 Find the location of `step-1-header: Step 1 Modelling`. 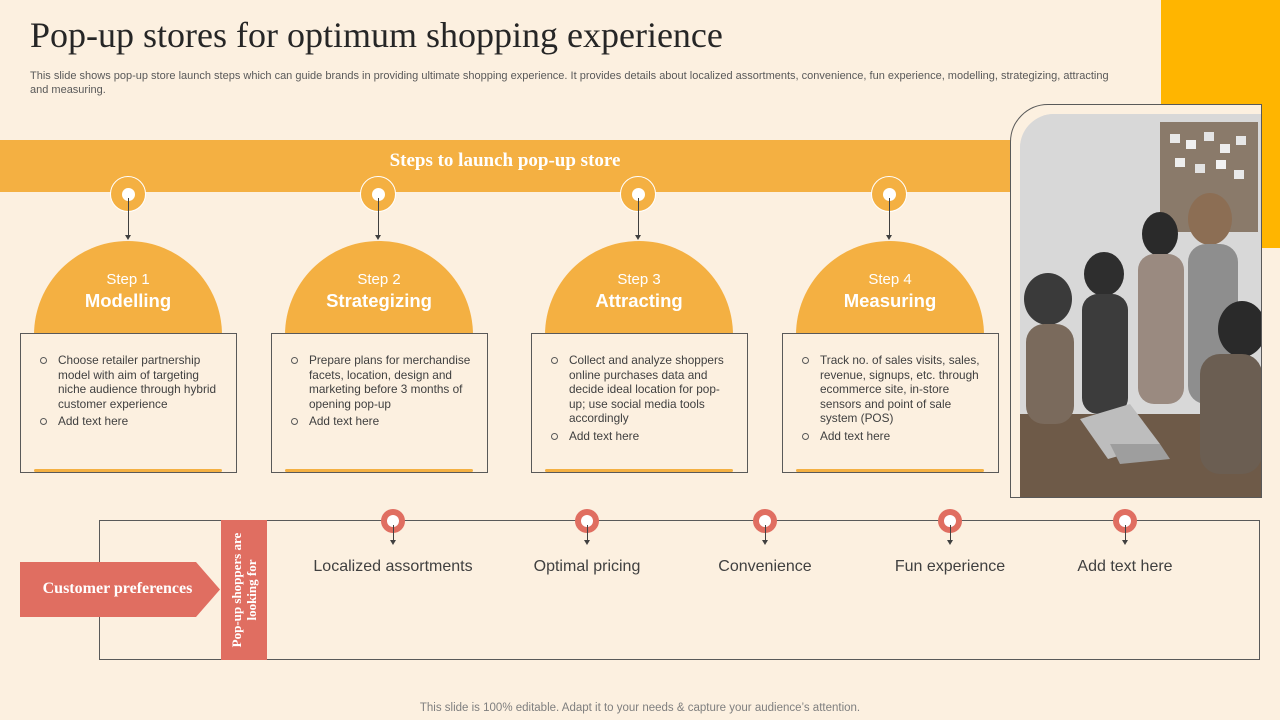

step-1-header: Step 1 Modelling is located at coordinates (128, 288).